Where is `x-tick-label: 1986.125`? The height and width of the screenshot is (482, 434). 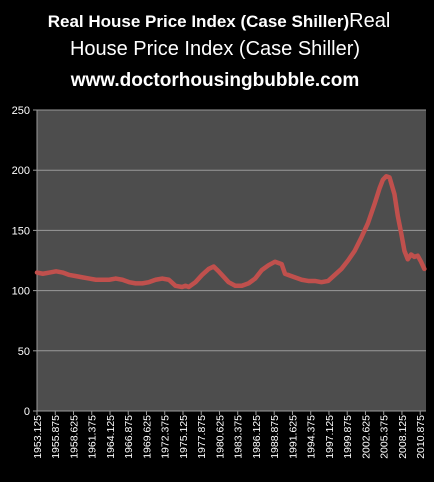
x-tick-label: 1986.125 is located at coordinates (257, 437).